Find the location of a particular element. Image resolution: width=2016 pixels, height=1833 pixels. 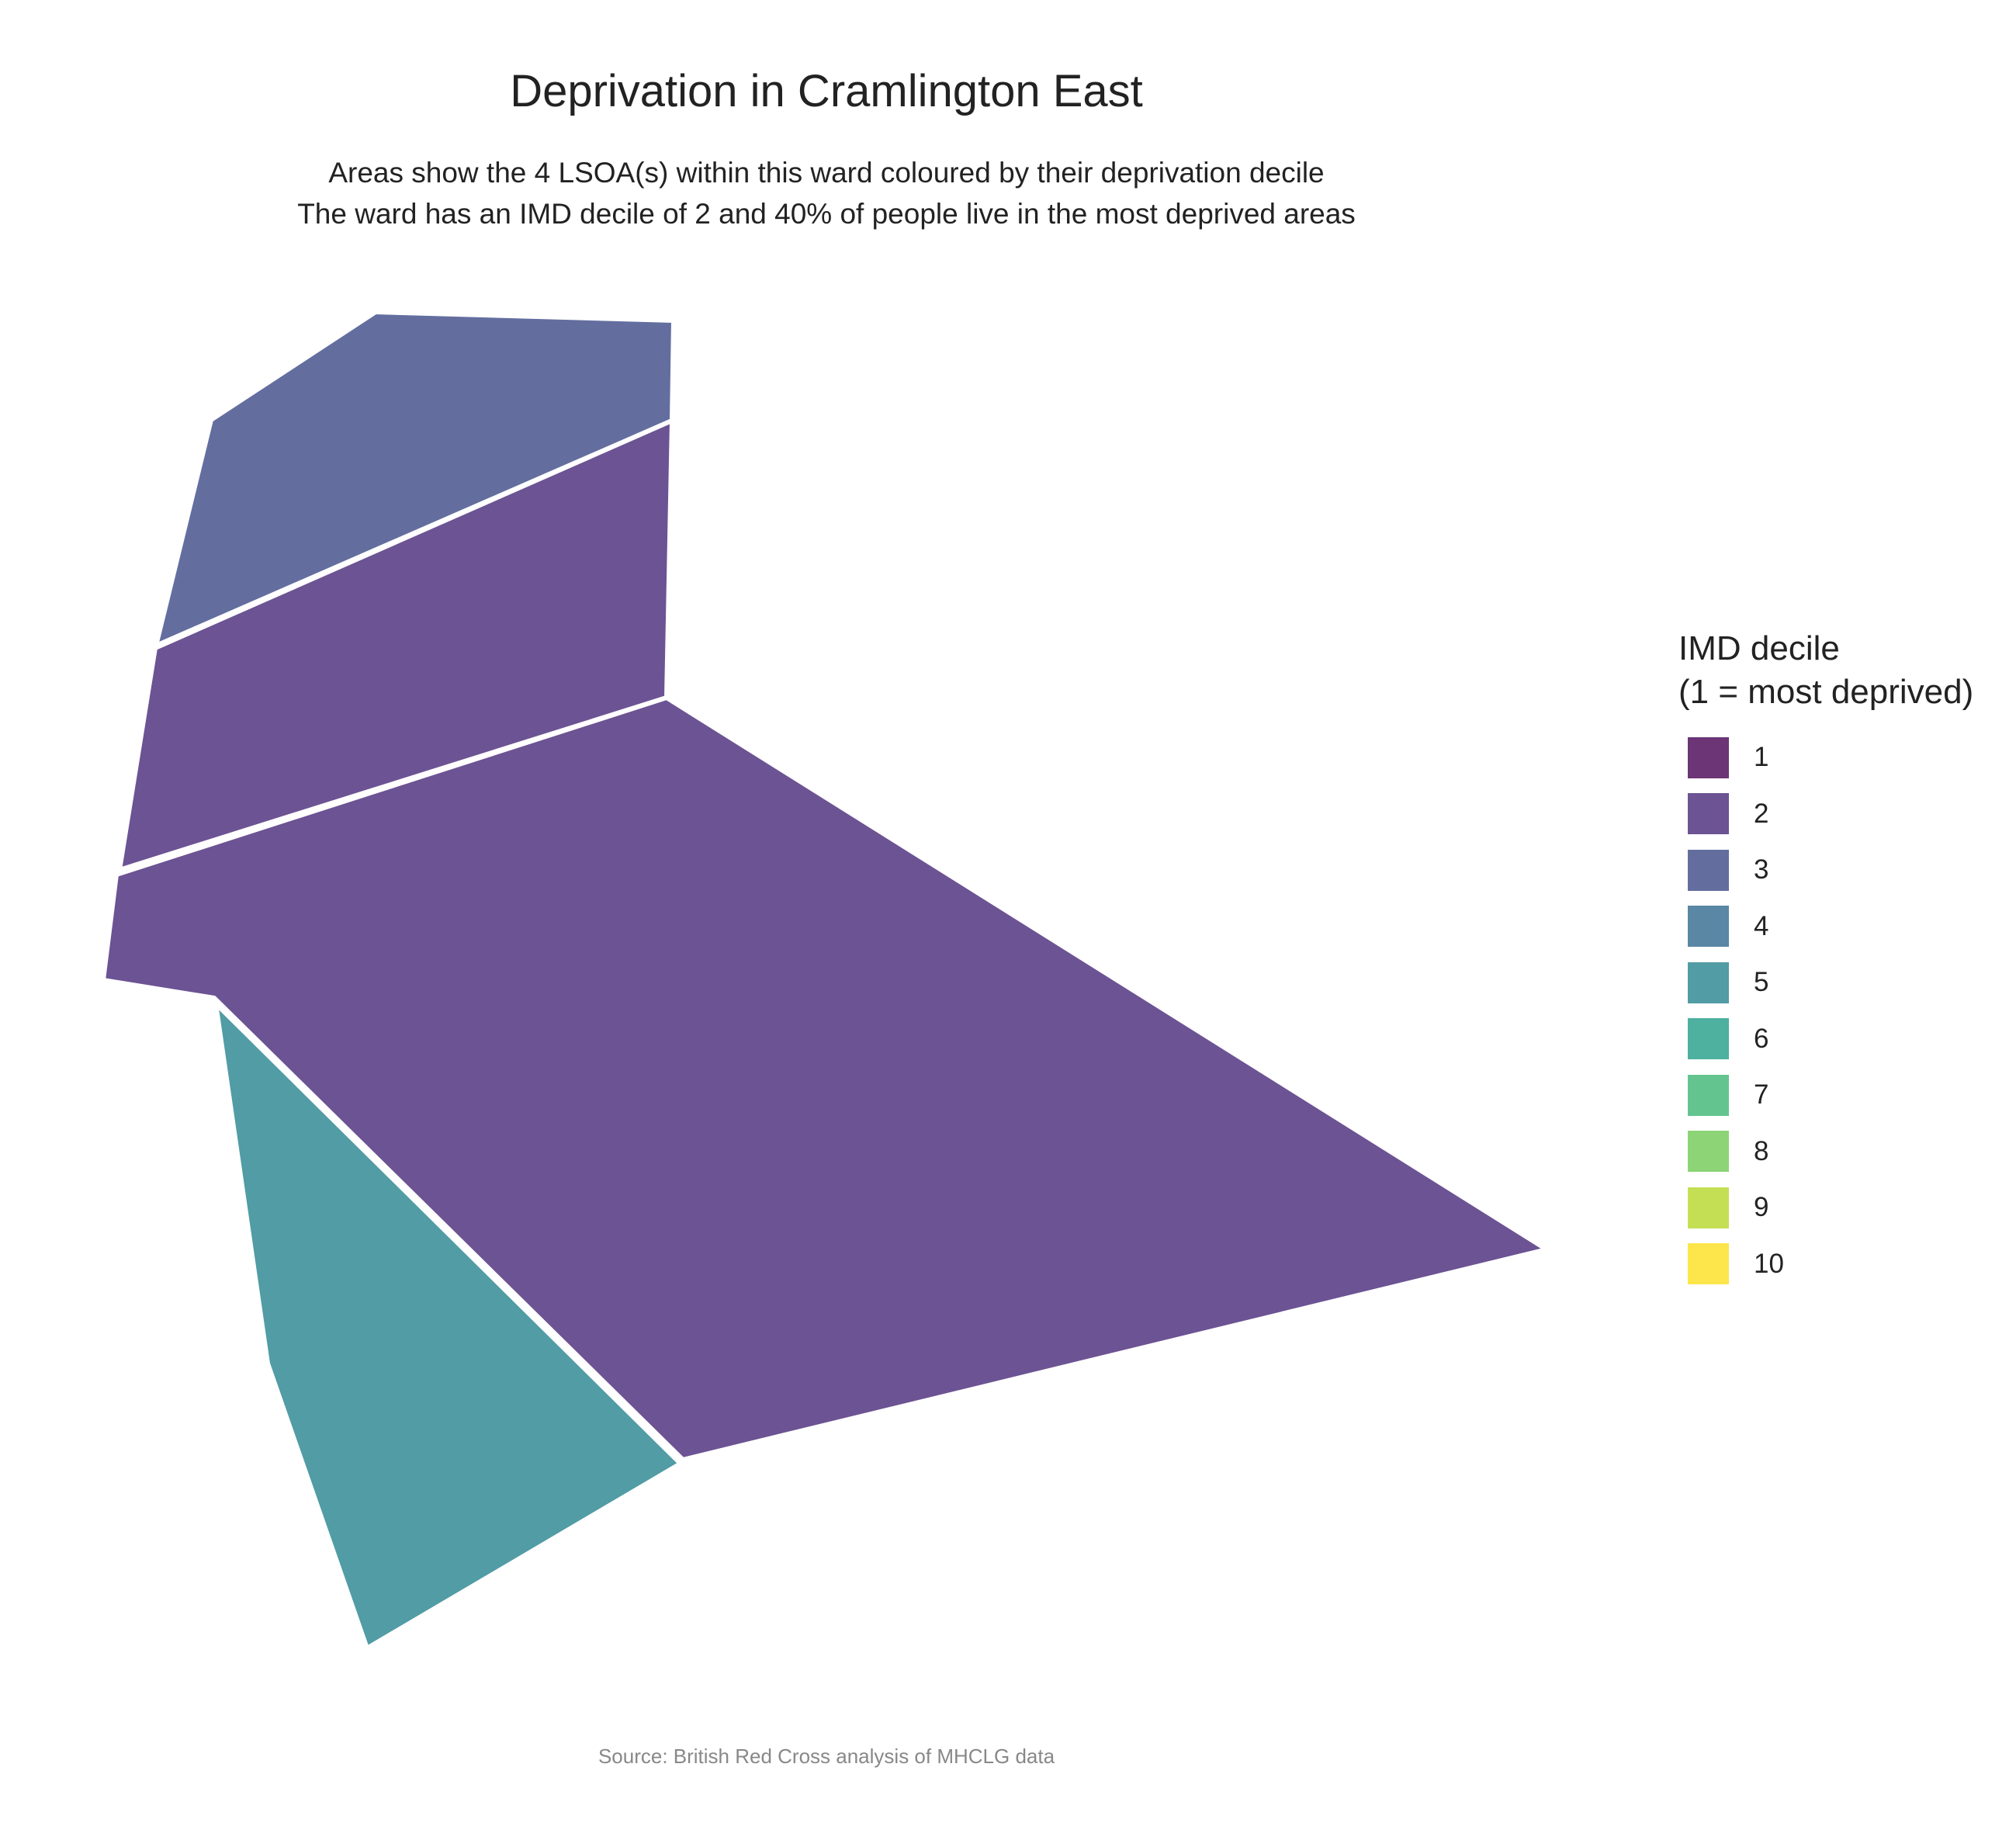

legend-title: IMD decile (1 = most deprived) is located at coordinates (1825, 670).